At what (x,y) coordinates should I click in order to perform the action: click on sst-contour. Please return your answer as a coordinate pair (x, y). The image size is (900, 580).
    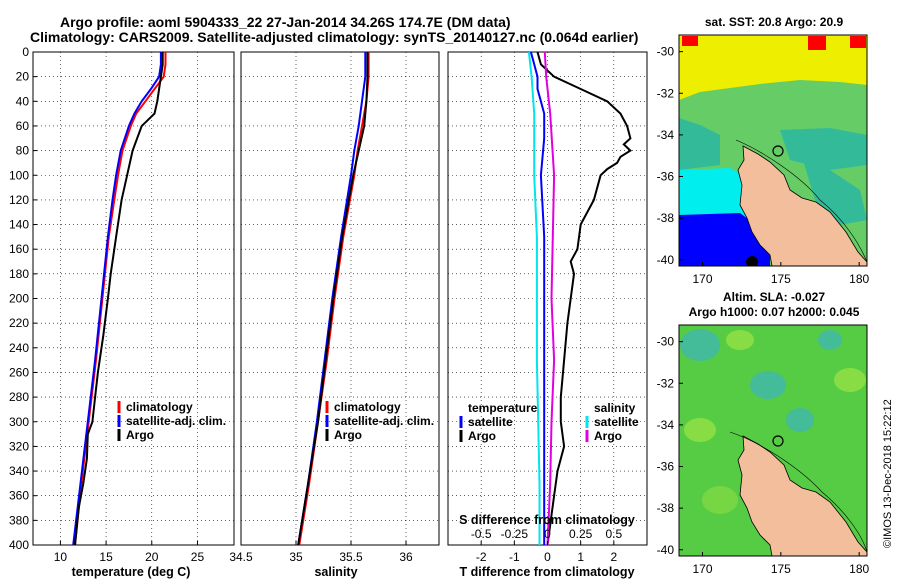
    Looking at the image, I should click on (801, 201).